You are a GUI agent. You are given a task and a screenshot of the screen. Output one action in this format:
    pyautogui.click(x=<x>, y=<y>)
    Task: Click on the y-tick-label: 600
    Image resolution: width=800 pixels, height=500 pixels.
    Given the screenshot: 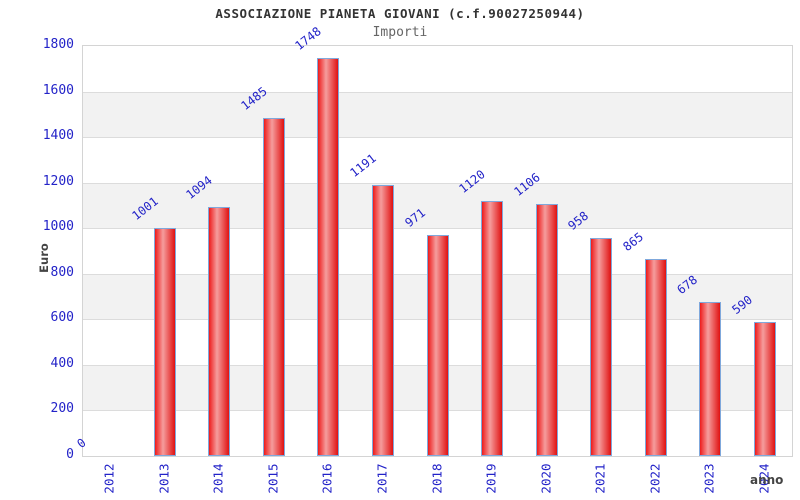 What is the action you would take?
    pyautogui.click(x=62, y=318)
    